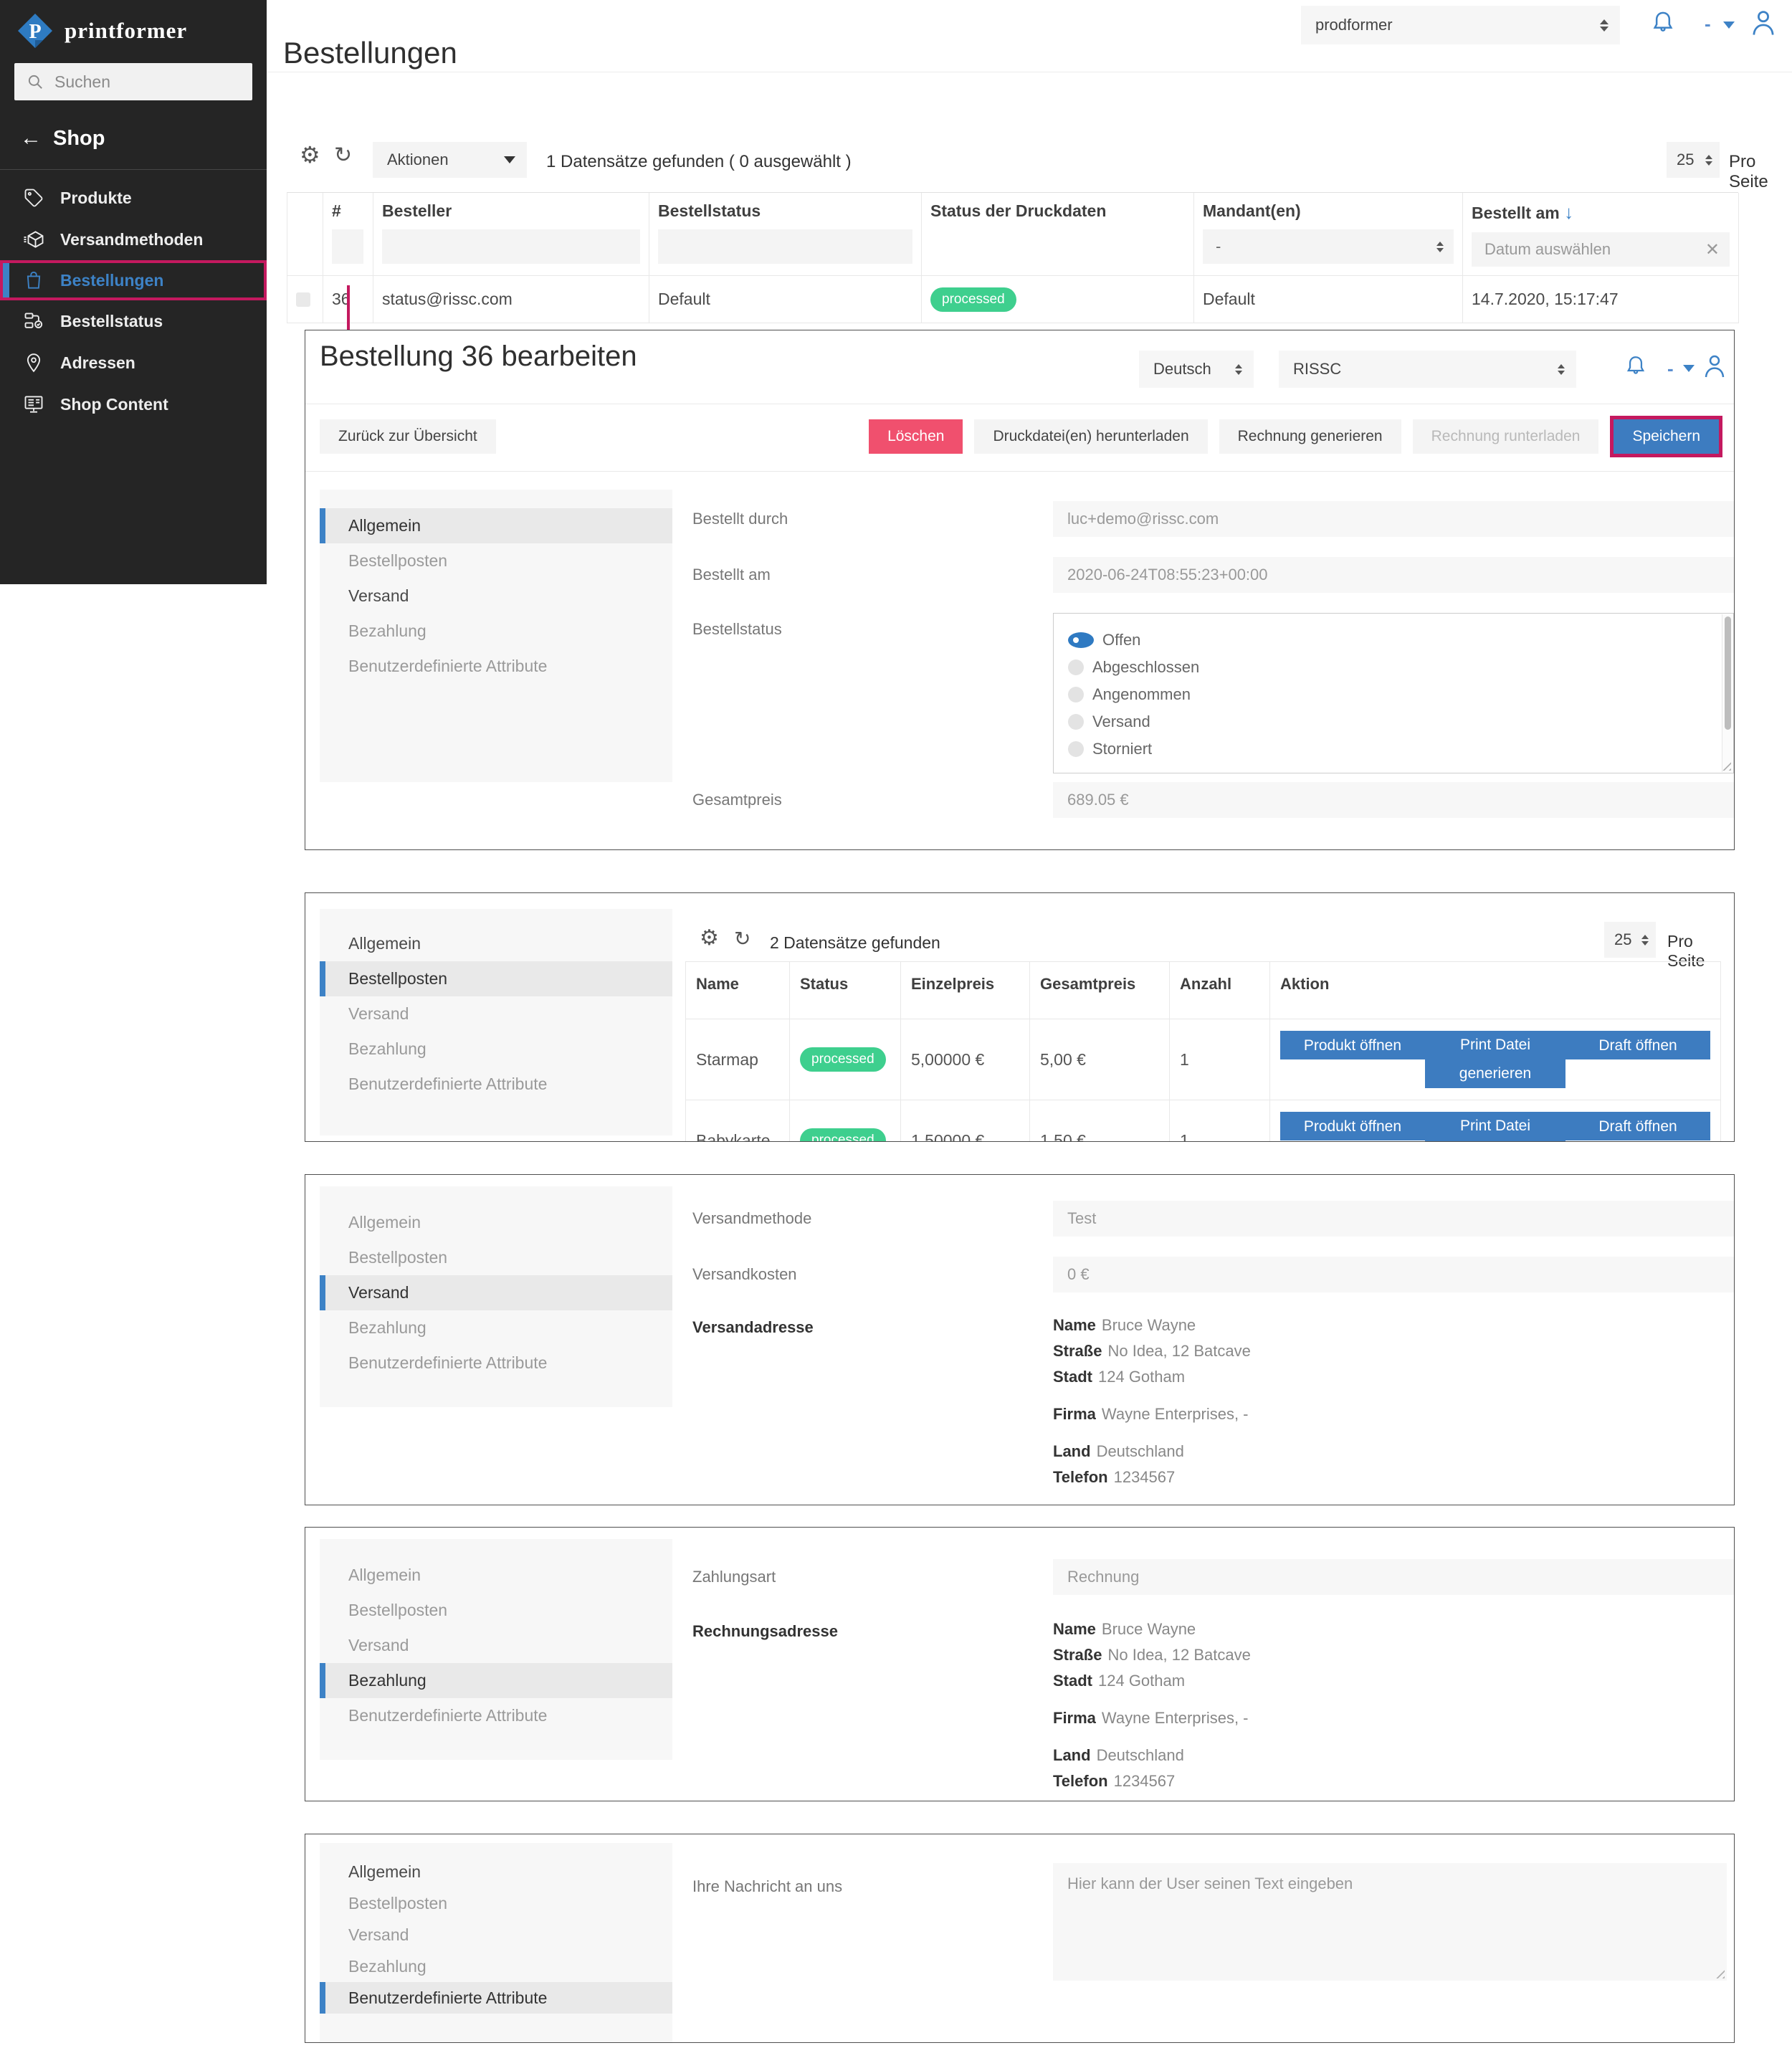  What do you see at coordinates (511, 246) in the screenshot?
I see `besteller-filter-input` at bounding box center [511, 246].